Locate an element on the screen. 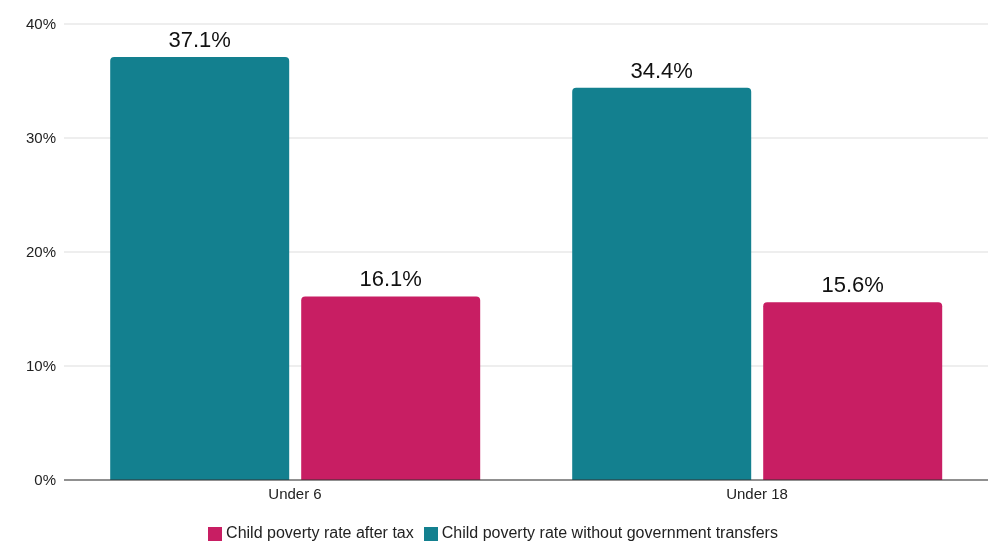 This screenshot has height=560, width=1006. x-tick-label: Under 18 is located at coordinates (757, 493).